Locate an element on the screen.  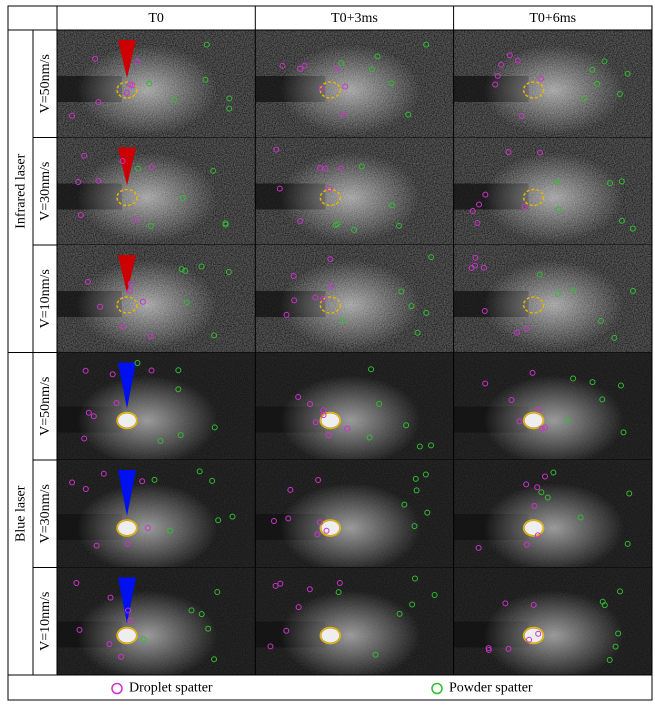
legend-label: Powder spatter is located at coordinates (491, 688).